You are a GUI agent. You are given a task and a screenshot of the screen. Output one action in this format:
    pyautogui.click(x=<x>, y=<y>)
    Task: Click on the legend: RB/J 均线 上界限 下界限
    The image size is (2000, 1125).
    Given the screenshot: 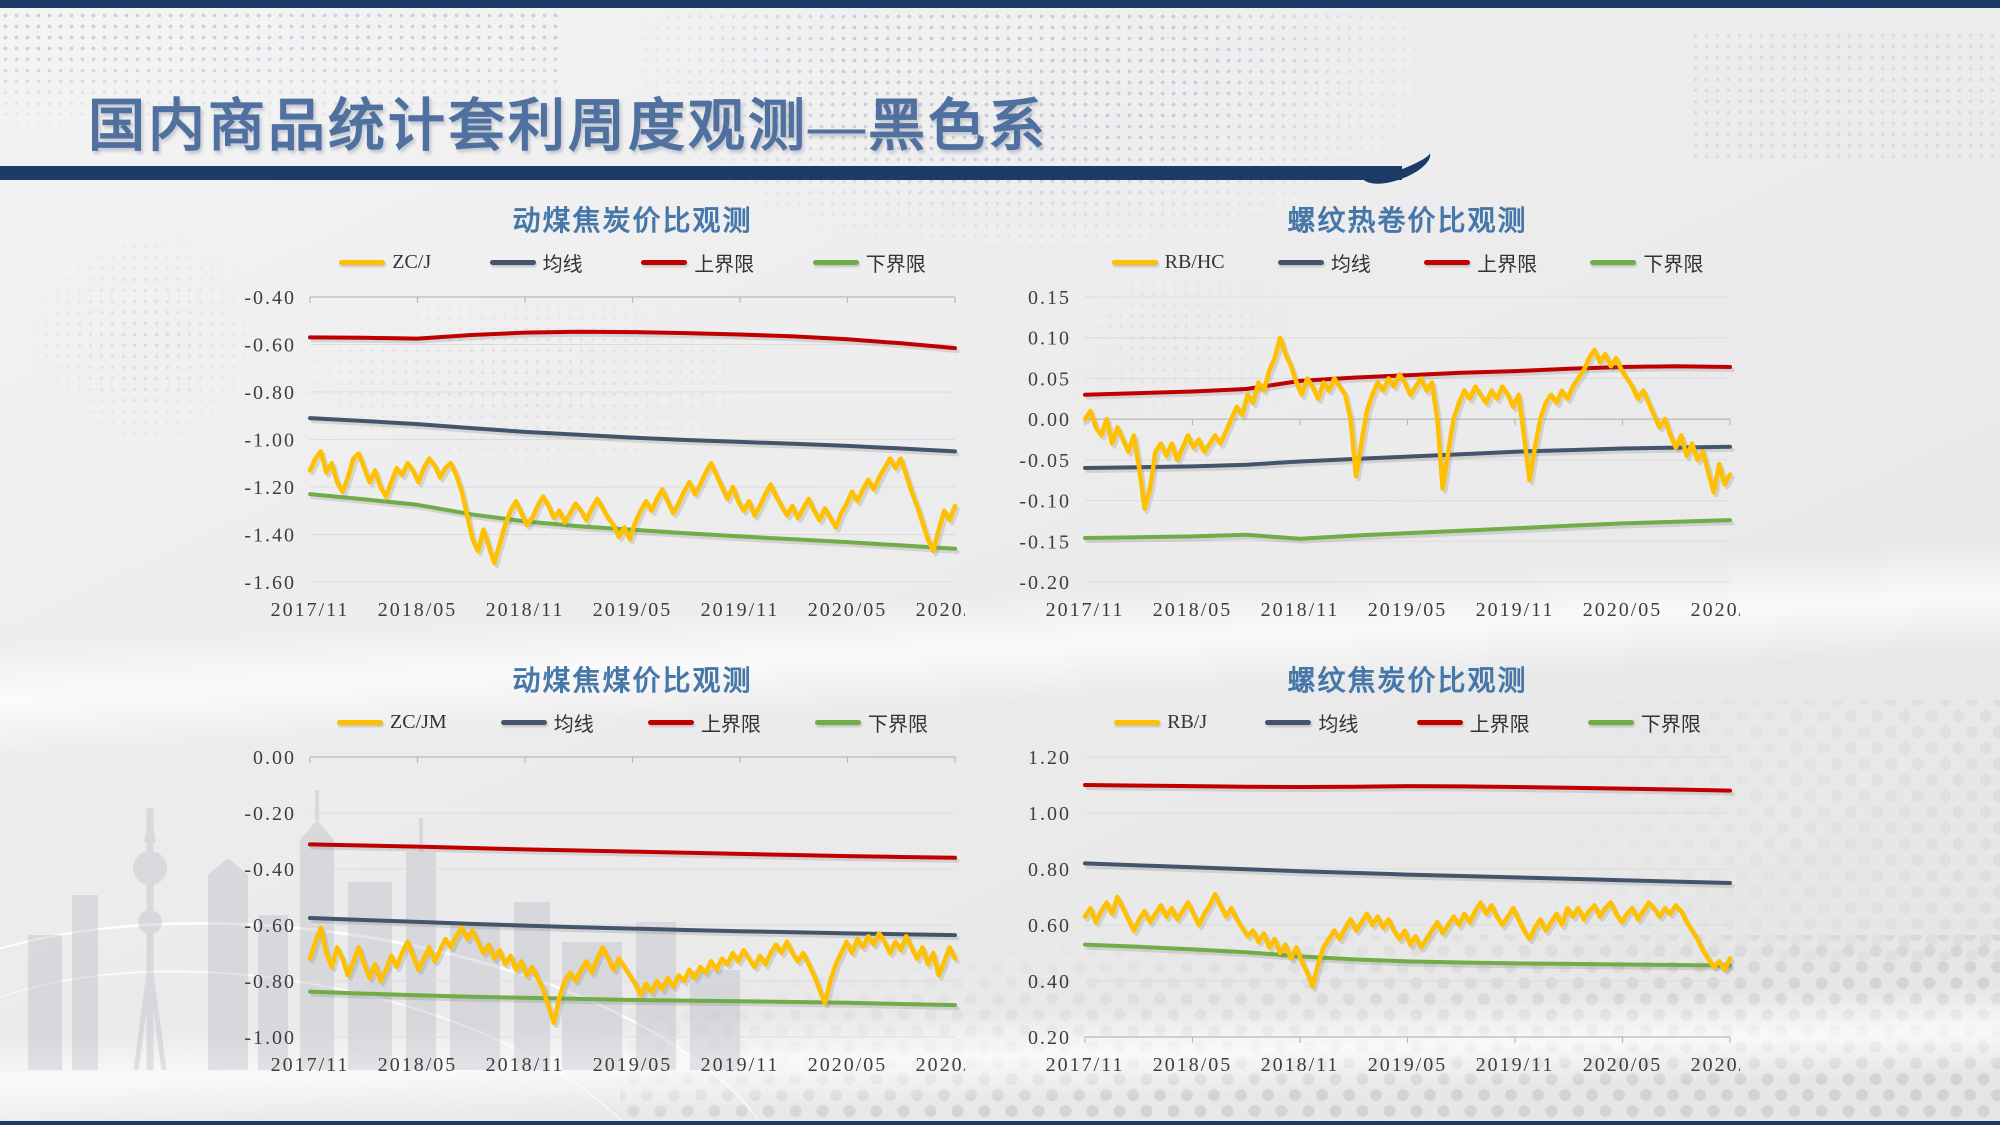 What is the action you would take?
    pyautogui.click(x=1407, y=722)
    